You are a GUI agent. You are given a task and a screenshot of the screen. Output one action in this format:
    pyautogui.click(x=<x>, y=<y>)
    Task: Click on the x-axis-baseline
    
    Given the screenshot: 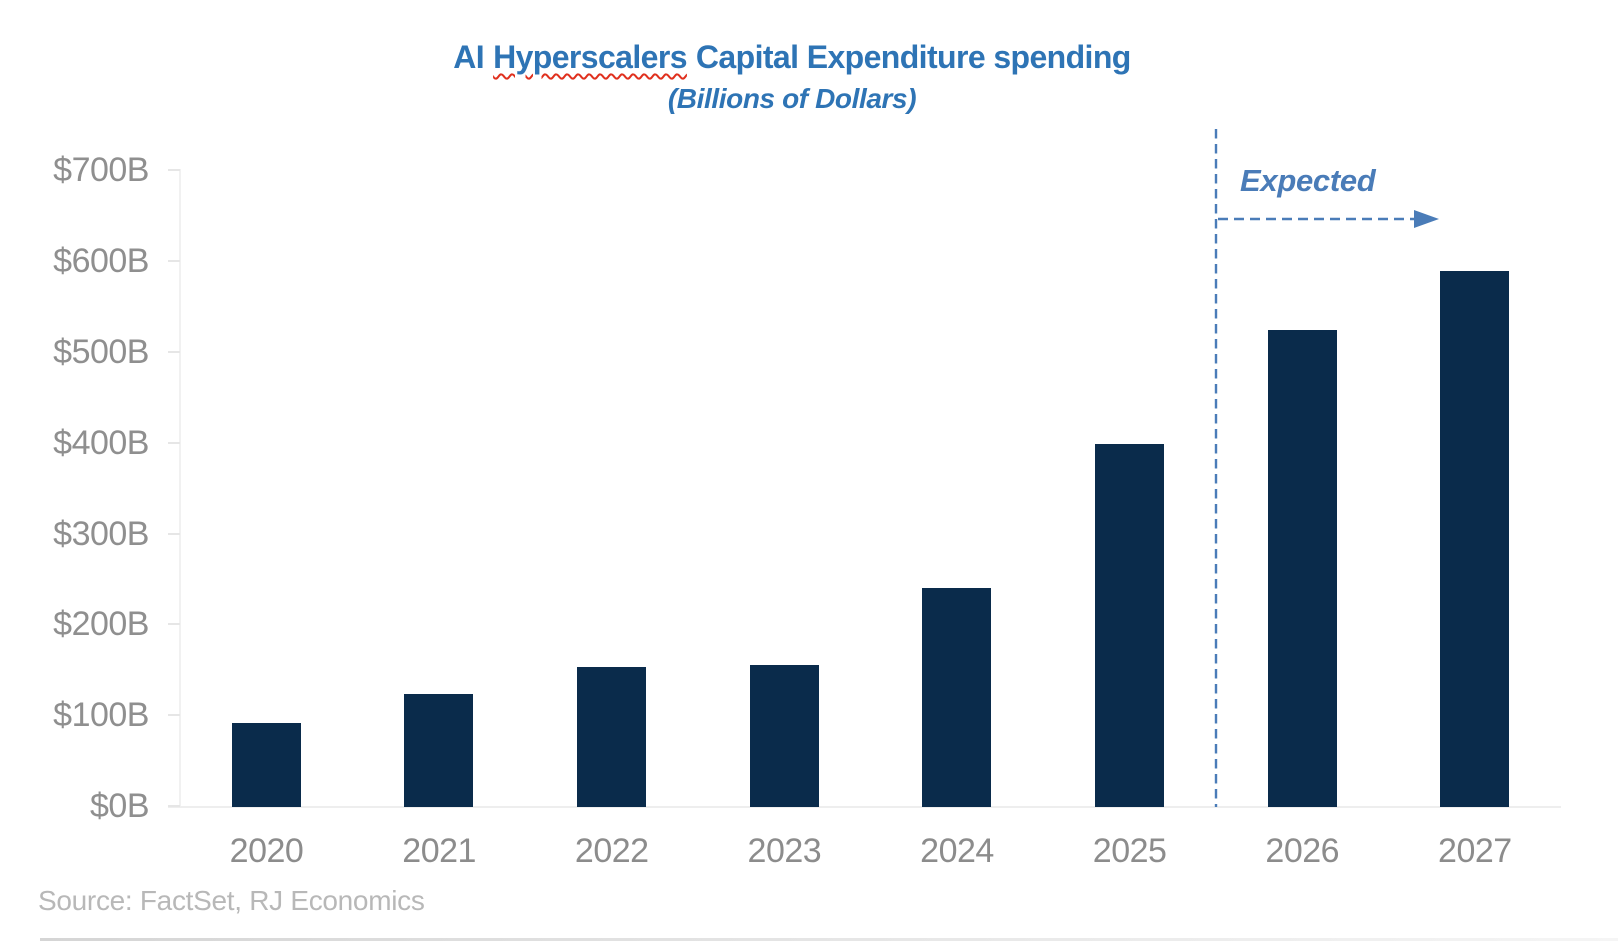 What is the action you would take?
    pyautogui.click(x=864, y=807)
    